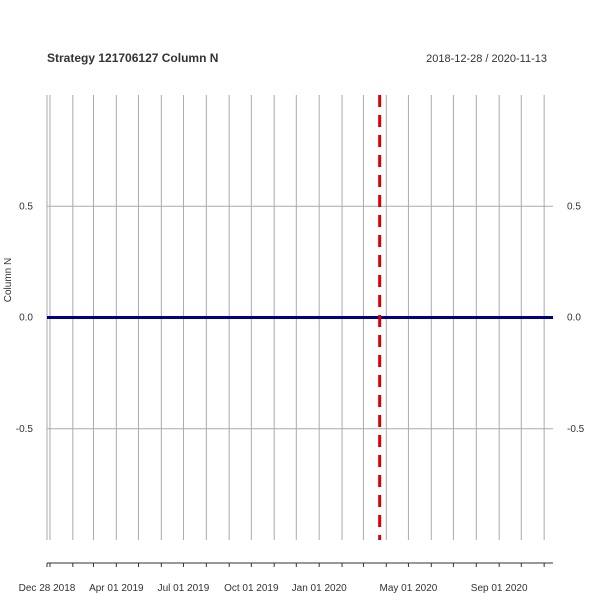 This screenshot has height=600, width=600. Describe the element at coordinates (26, 318) in the screenshot. I see `y-tick-label-left: 0.0` at that location.